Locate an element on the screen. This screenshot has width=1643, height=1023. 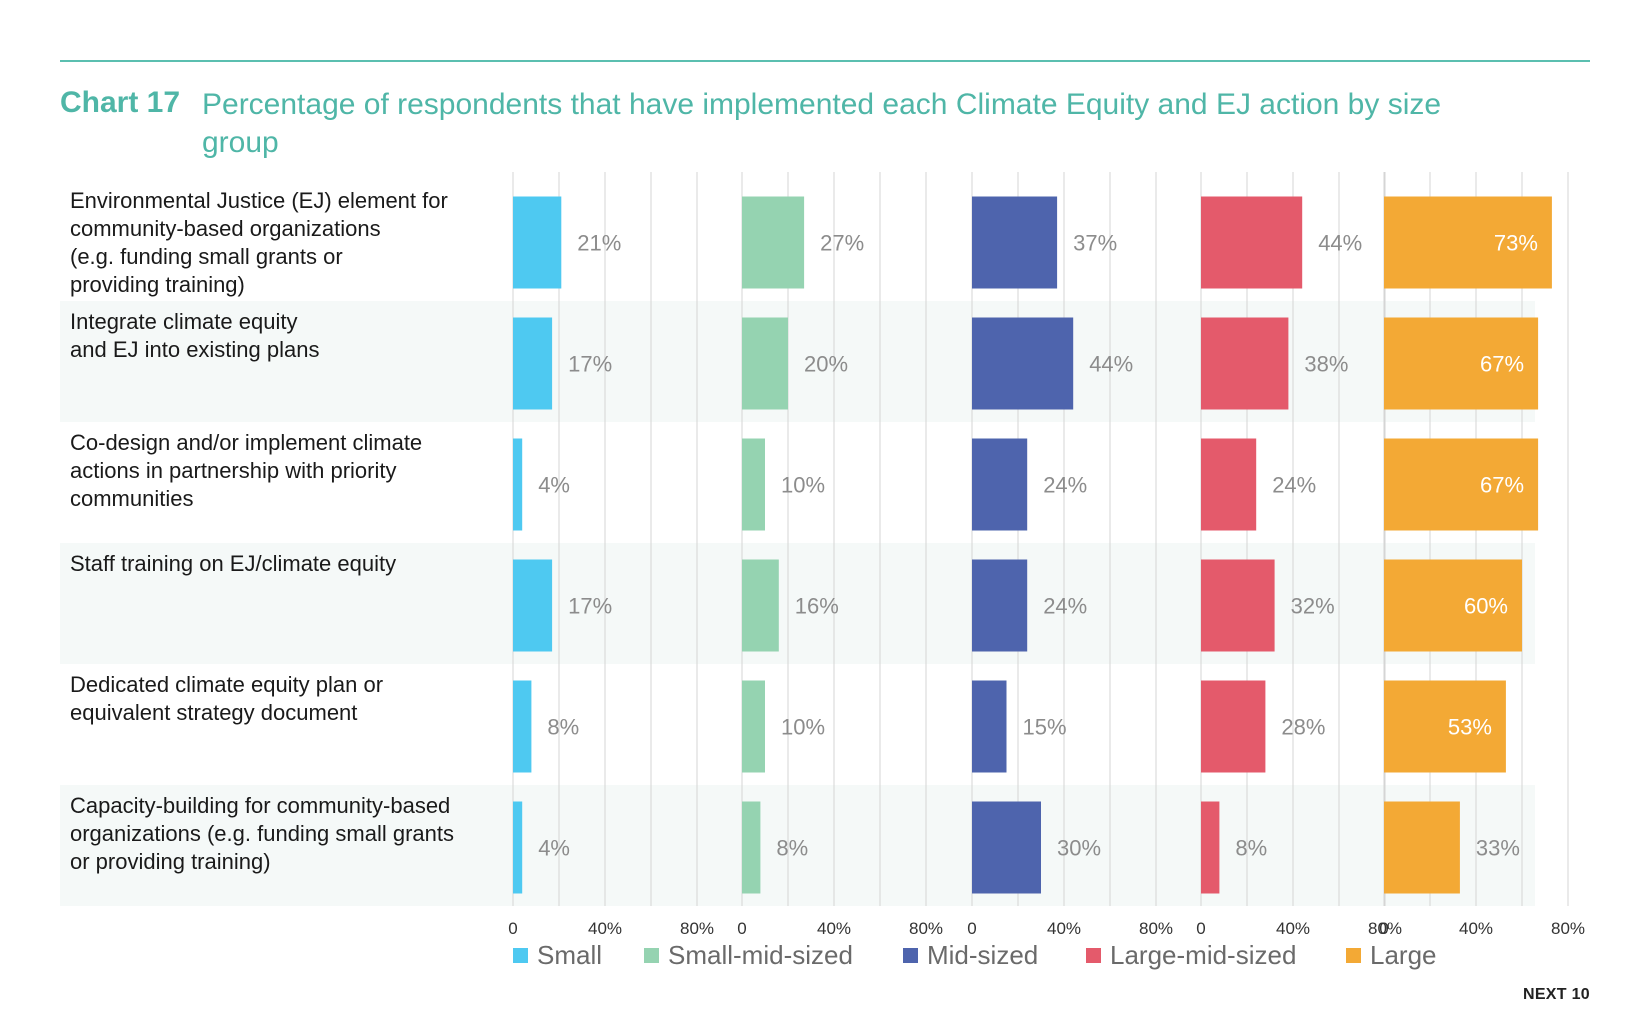
legend-label: Large is located at coordinates (1403, 955).